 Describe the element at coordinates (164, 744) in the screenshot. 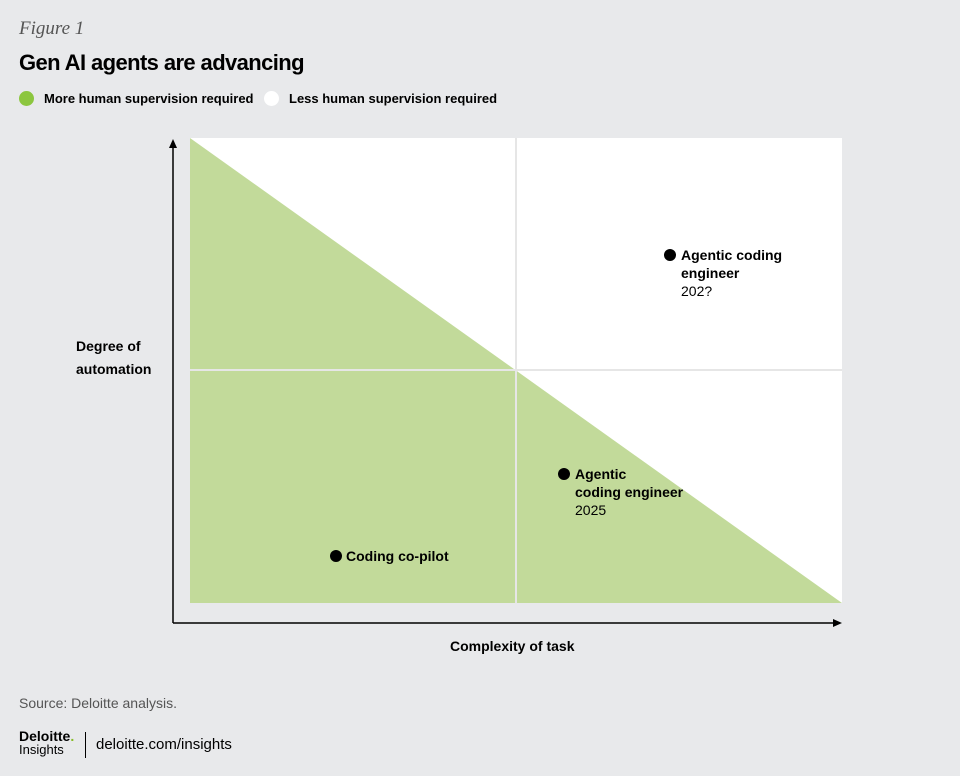

I see `footer-url: deloitte.com/insights` at that location.